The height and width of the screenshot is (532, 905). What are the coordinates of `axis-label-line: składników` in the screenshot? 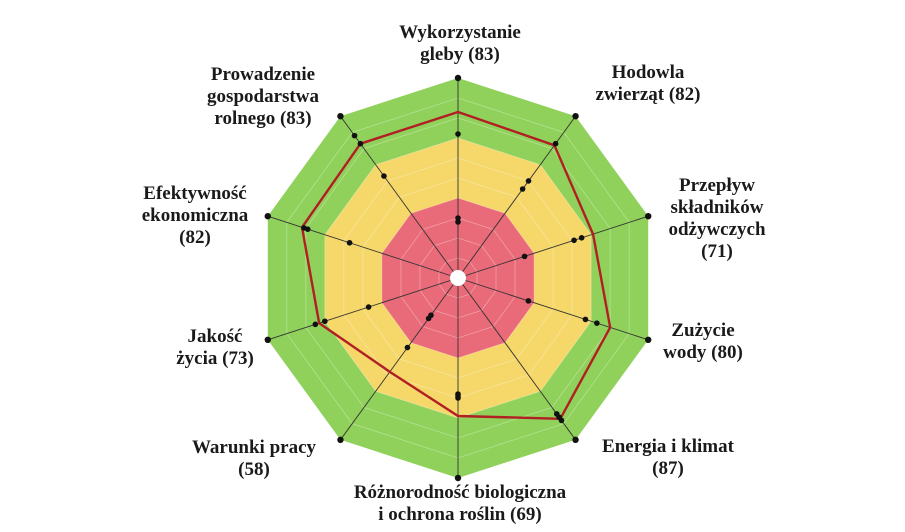 It's located at (717, 207).